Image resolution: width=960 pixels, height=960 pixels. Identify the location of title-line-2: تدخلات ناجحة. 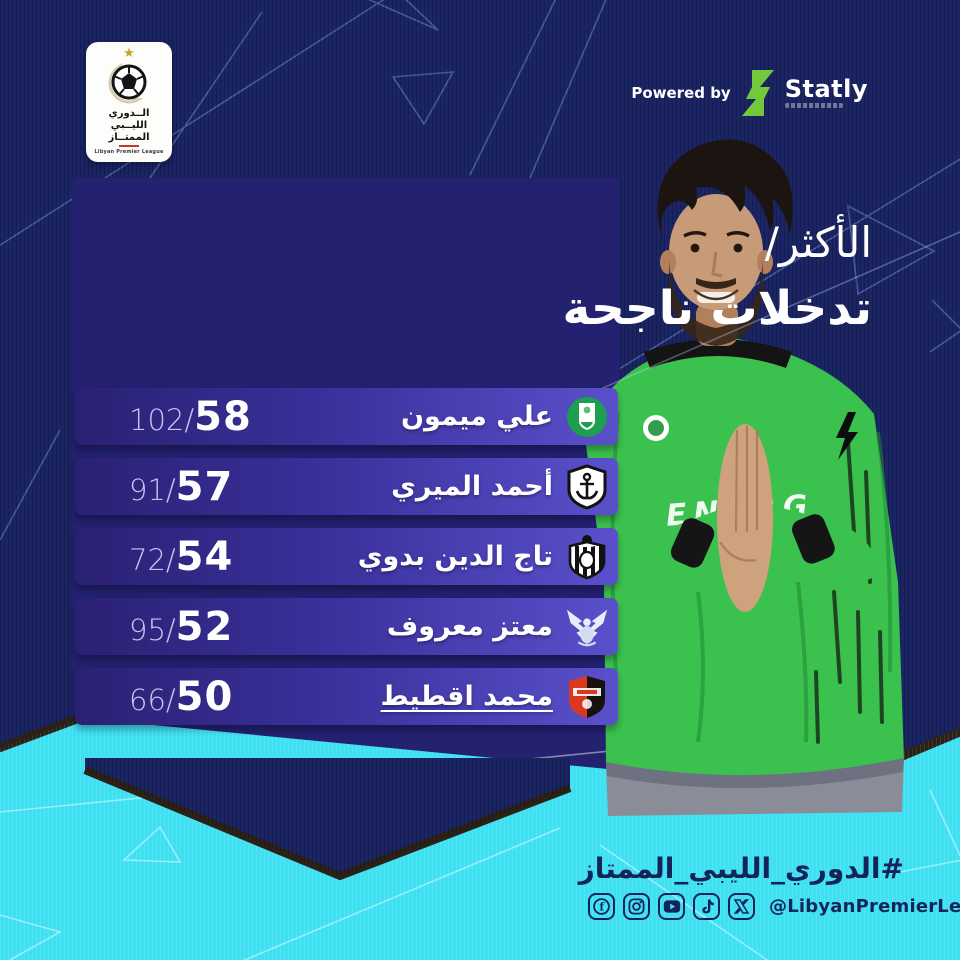
(717, 308).